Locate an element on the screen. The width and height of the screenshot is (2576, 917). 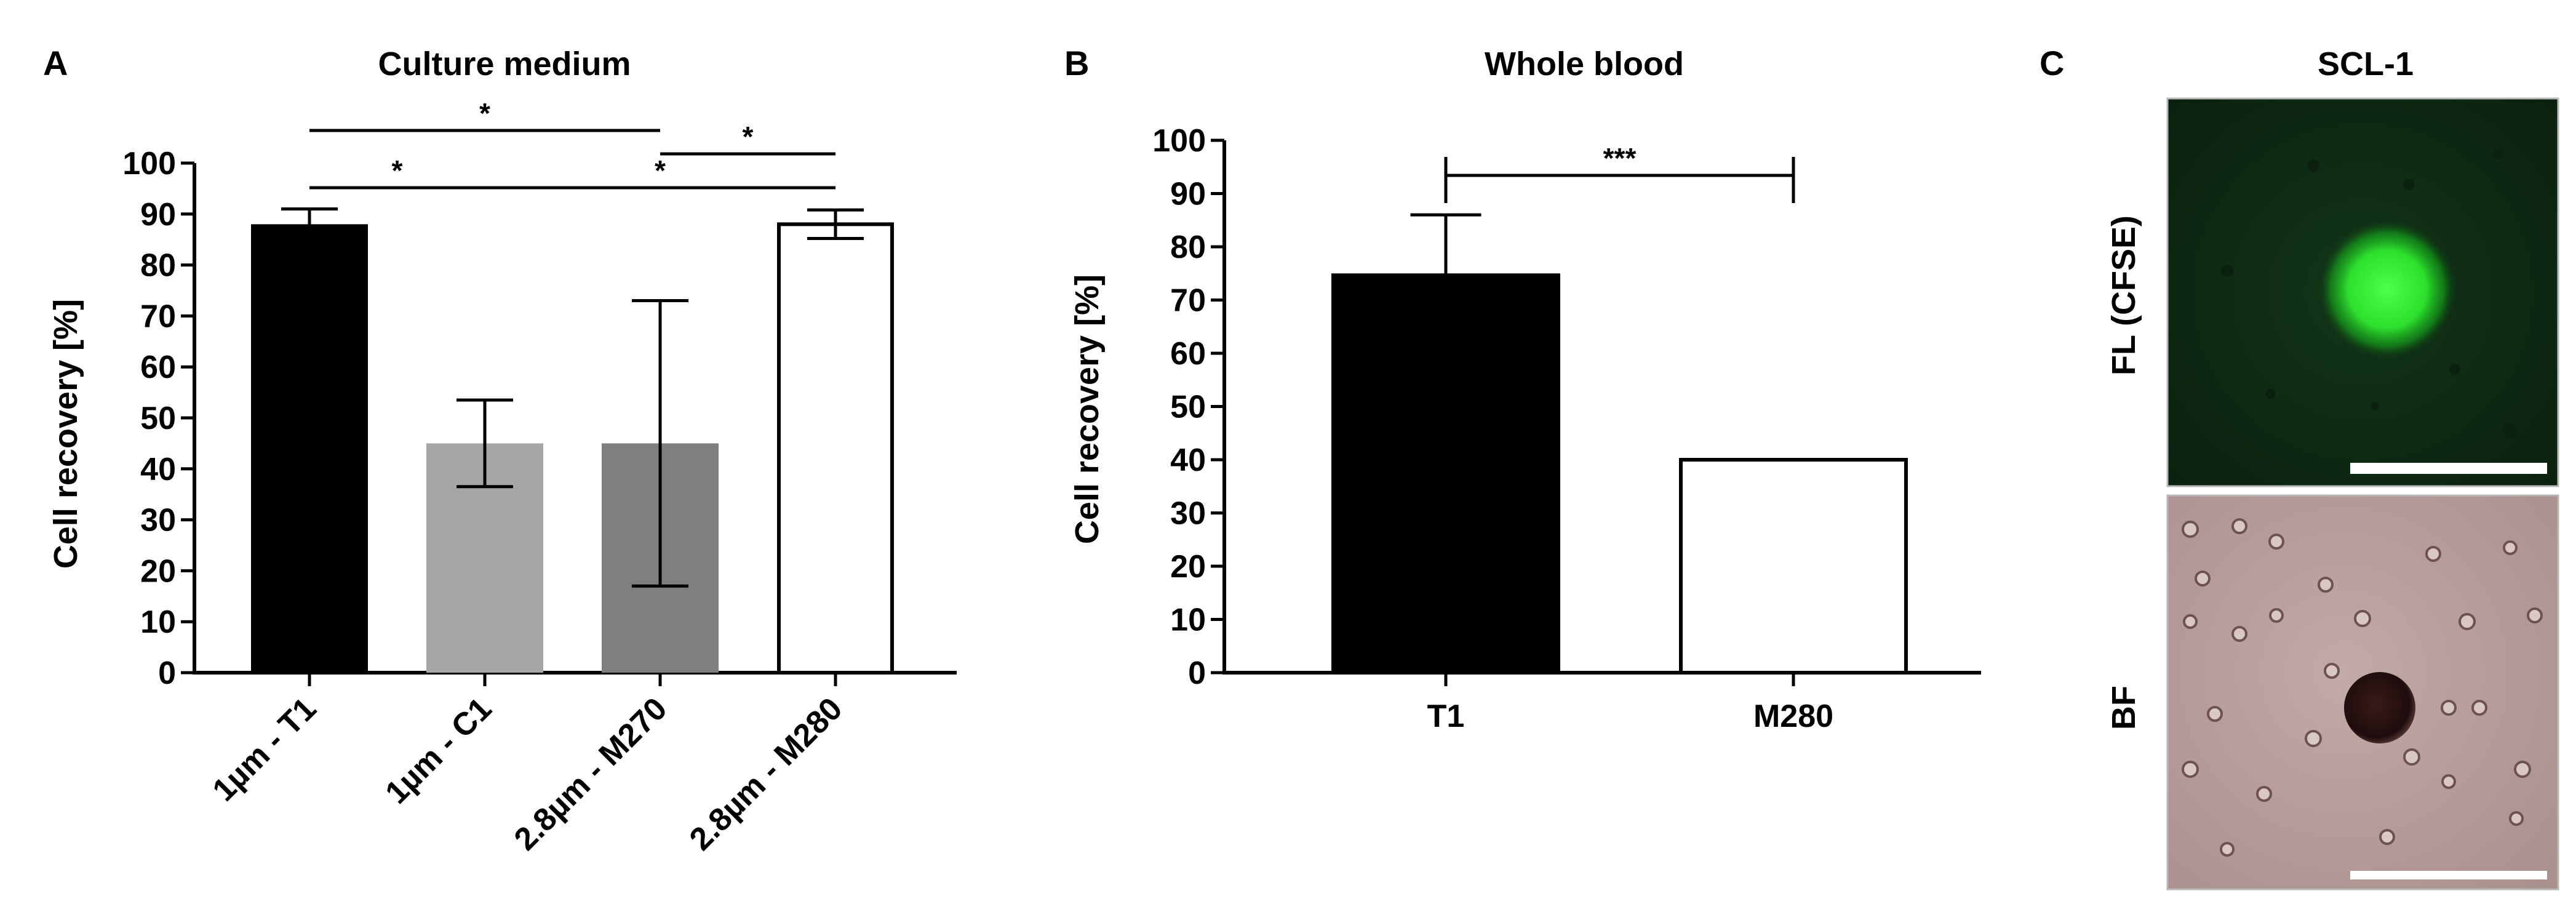
panel-b-y-ticks: 0 10 20 30 40 50 60 70 80 90 100 is located at coordinates (1188, 407).